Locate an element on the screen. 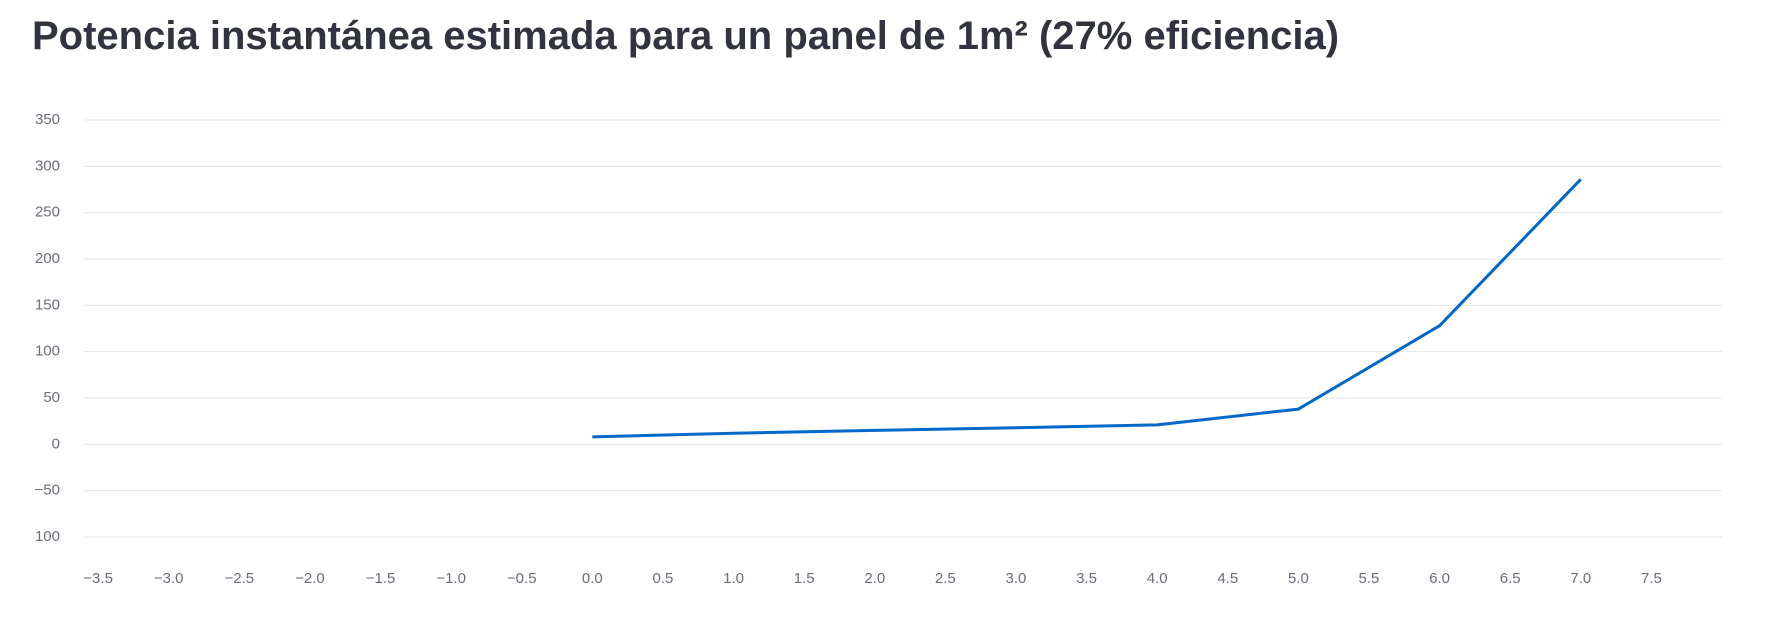 This screenshot has width=1770, height=625. x-tick-label: 7.0 is located at coordinates (1580, 578).